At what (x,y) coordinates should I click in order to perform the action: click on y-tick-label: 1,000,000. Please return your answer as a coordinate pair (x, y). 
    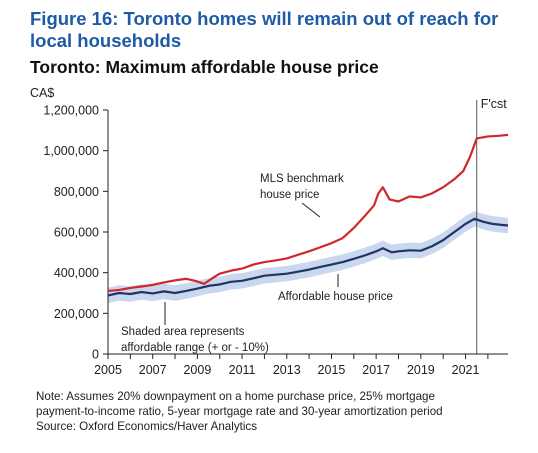
    Looking at the image, I should click on (71, 151).